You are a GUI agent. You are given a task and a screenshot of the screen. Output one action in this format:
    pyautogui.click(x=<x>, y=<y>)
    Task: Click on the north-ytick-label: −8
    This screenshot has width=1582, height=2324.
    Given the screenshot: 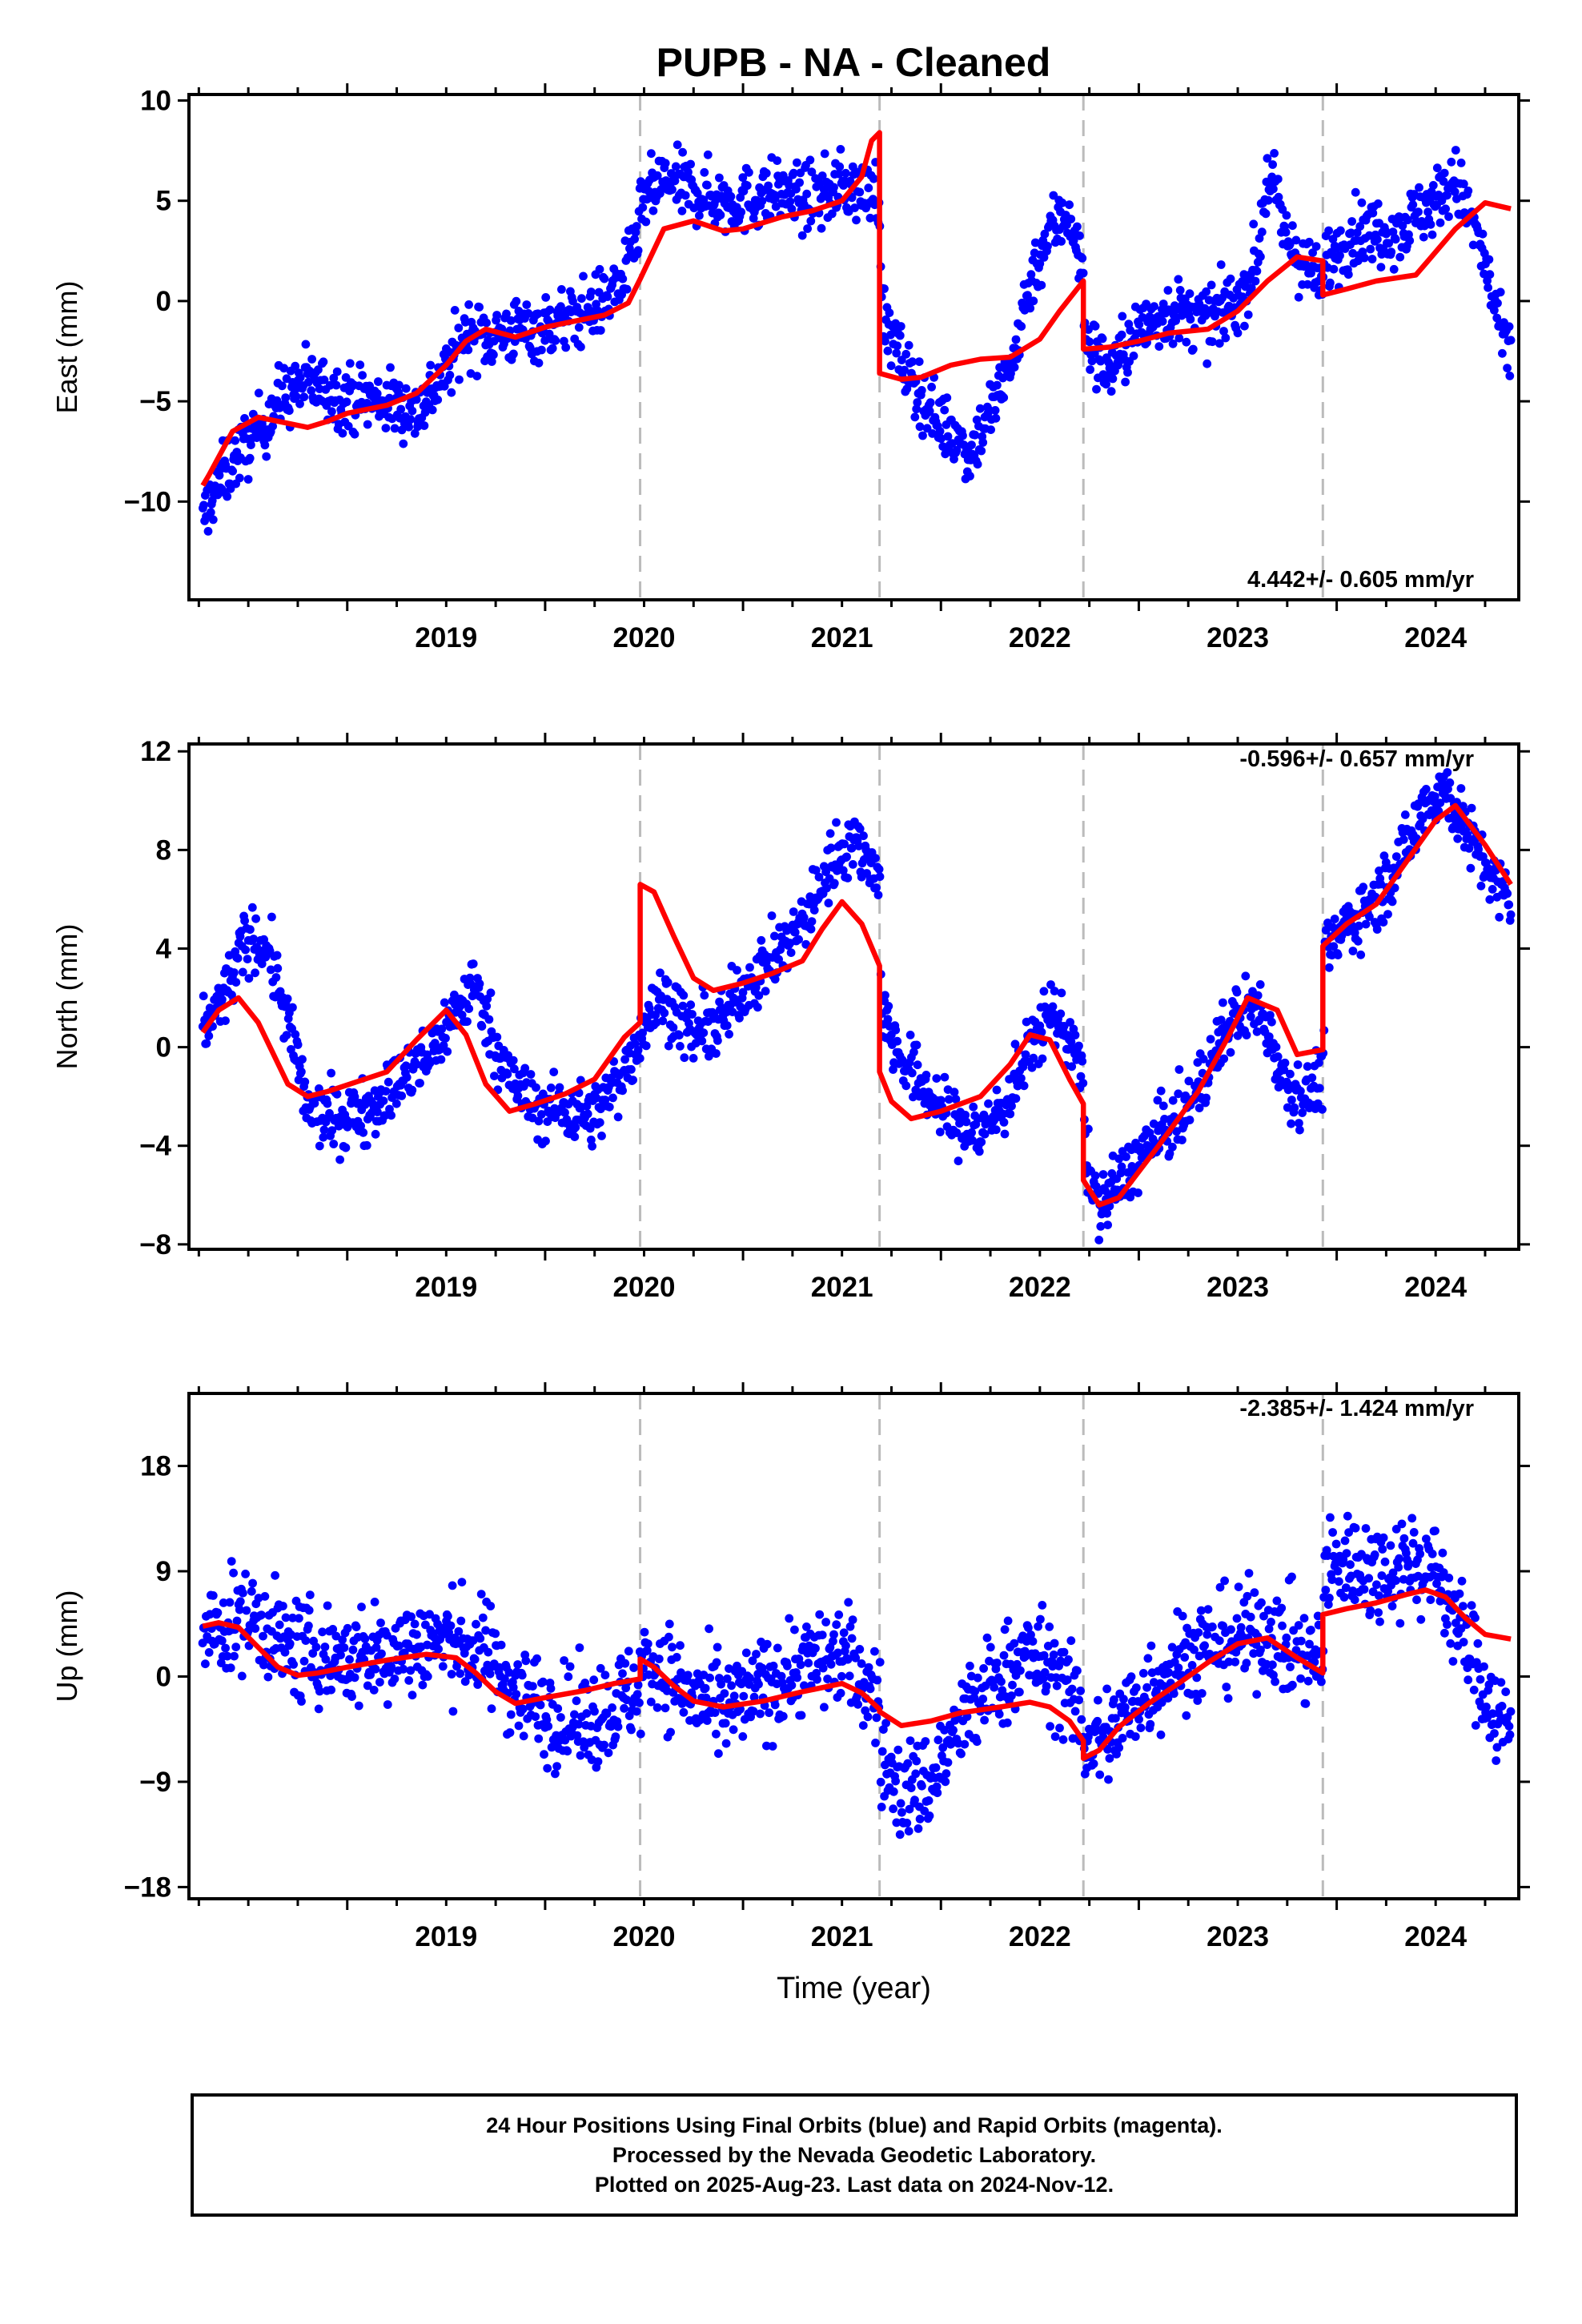 What is the action you would take?
    pyautogui.click(x=155, y=1245)
    